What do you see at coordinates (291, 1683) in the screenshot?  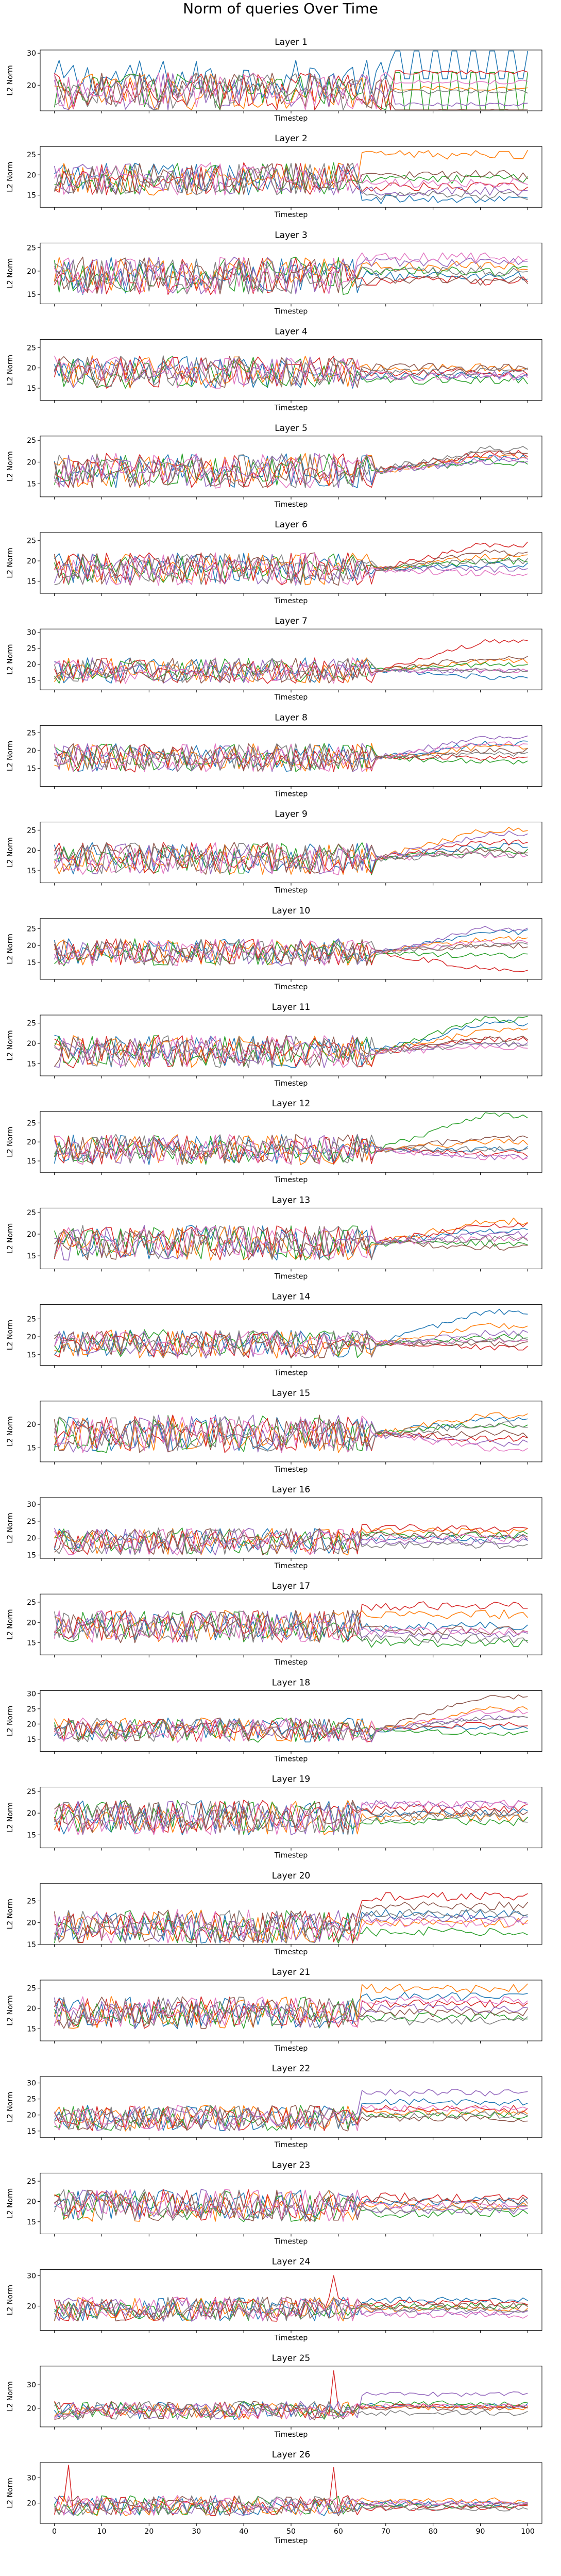 I see `subplot-title: Layer 18` at bounding box center [291, 1683].